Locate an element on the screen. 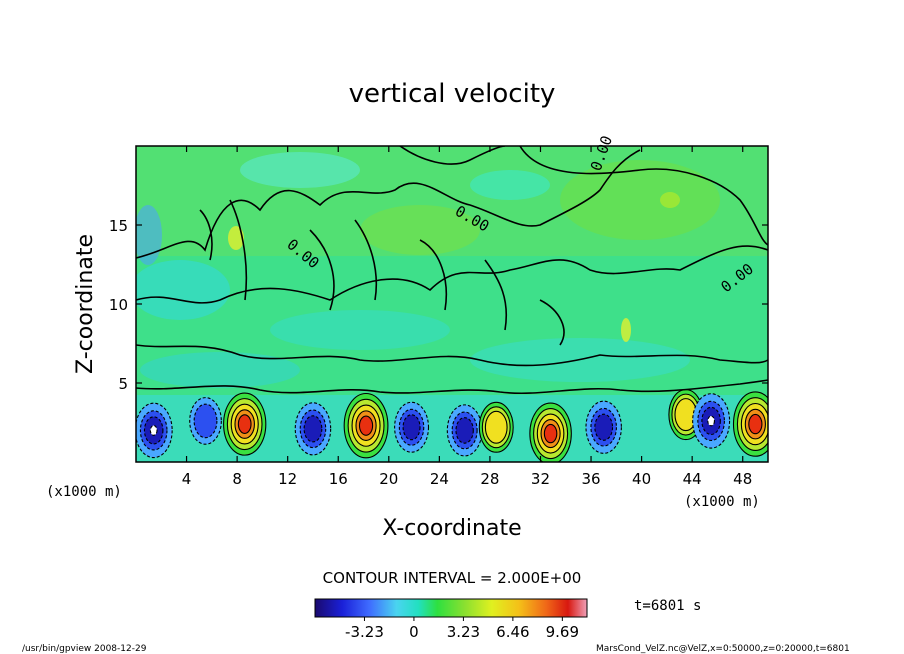 Image resolution: width=904 pixels, height=654 pixels. colorbar-tick-label: 6.46 is located at coordinates (512, 632).